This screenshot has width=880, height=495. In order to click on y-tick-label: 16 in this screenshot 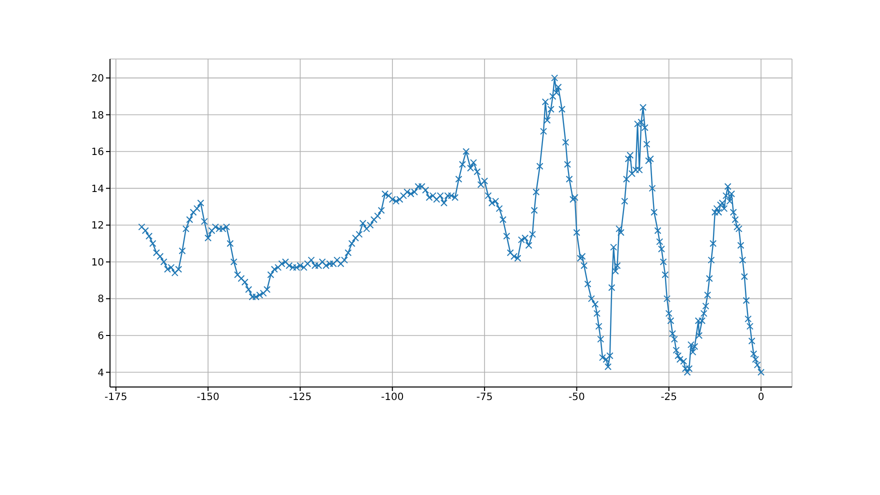, I will do `click(97, 152)`.